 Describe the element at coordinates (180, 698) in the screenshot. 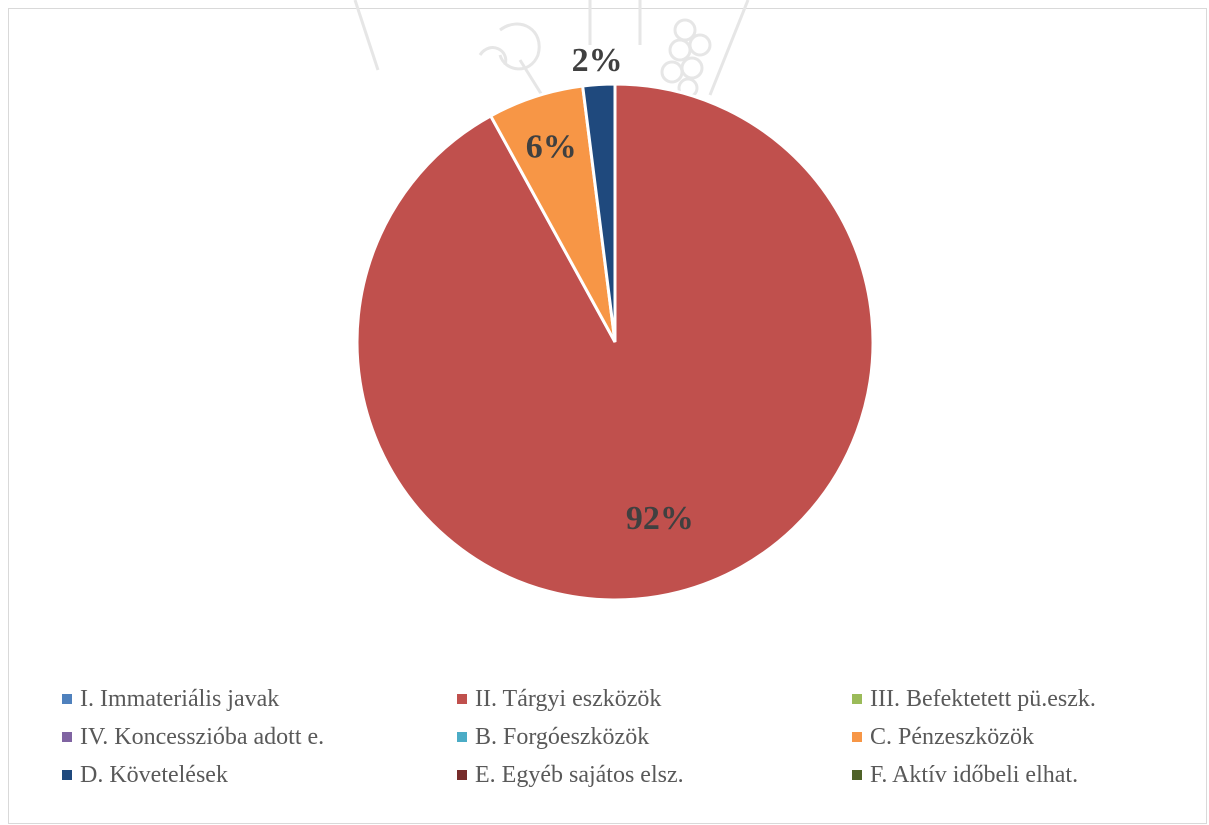

I see `legend-label: I. Immateriális javak` at that location.